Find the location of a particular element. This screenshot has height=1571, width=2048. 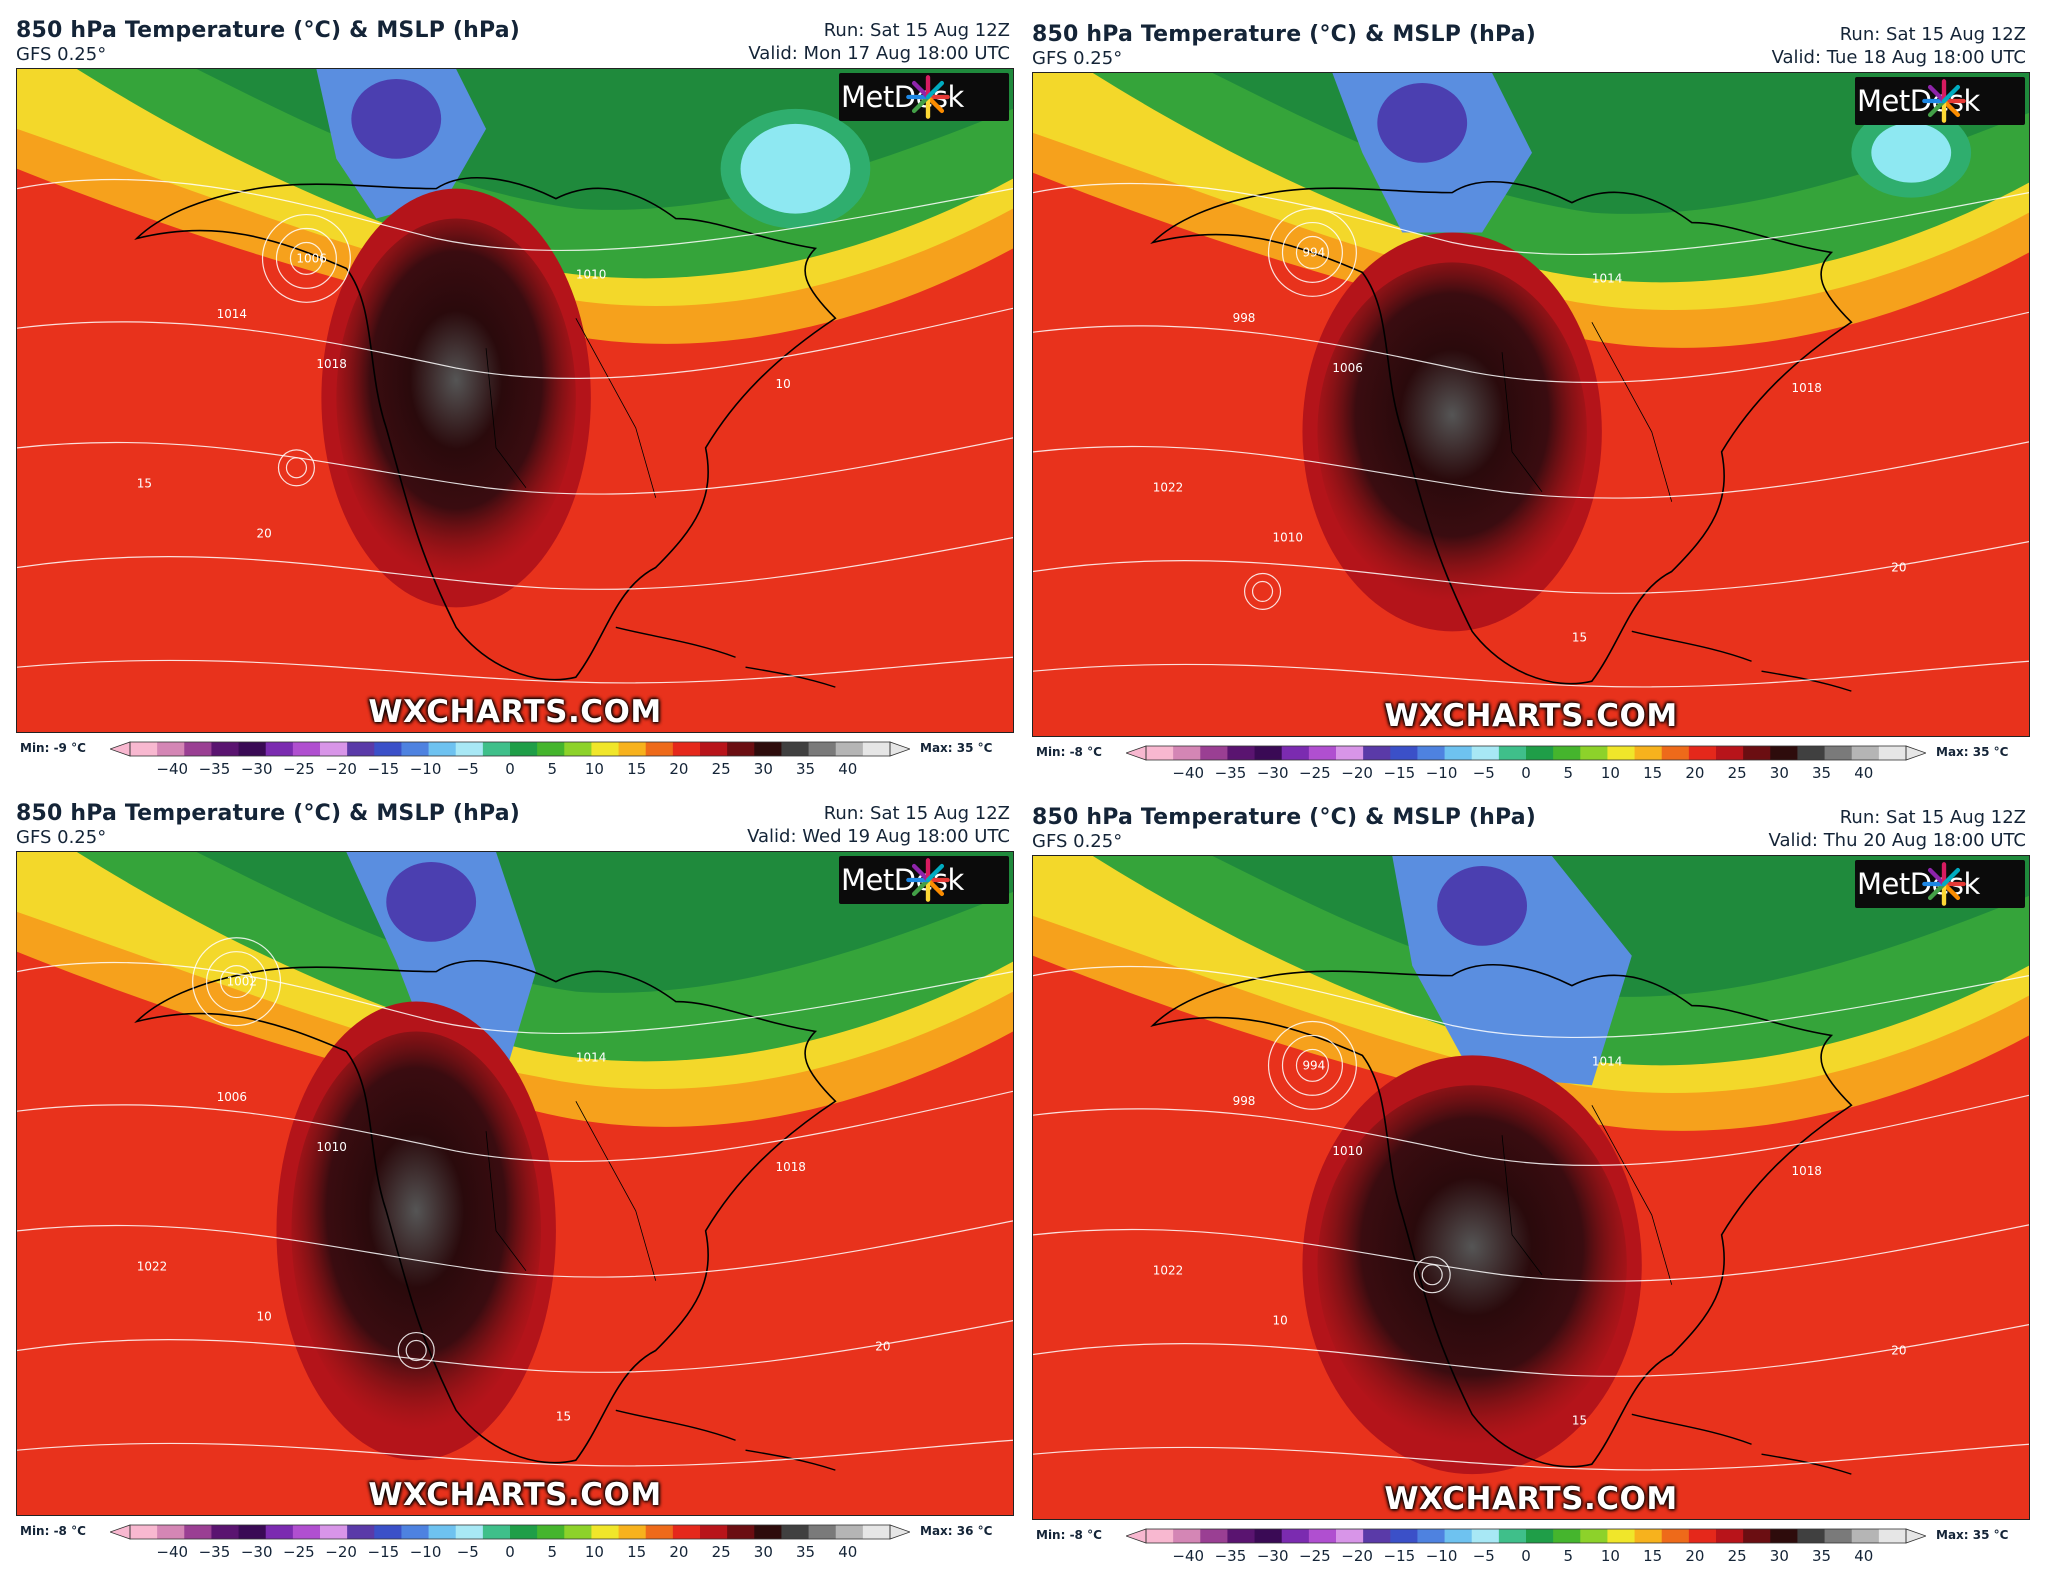

contour-label: 20 is located at coordinates (882, 1347).